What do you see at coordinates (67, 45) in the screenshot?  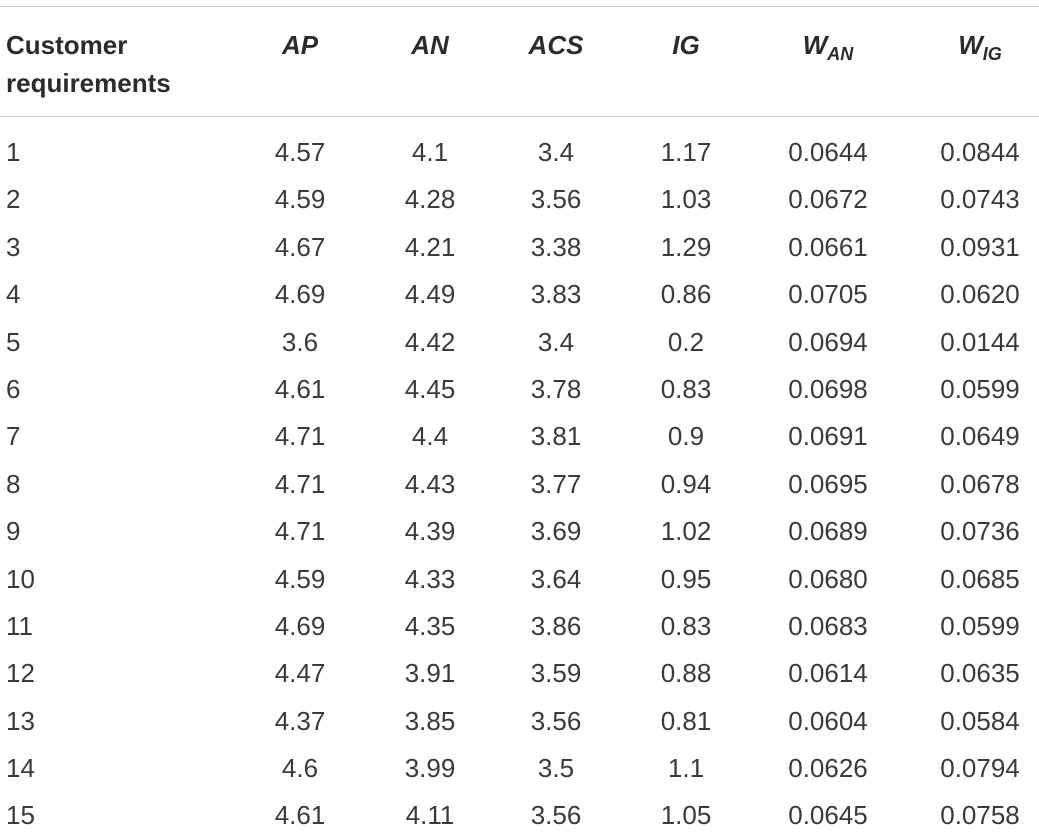 I see `header-customer-line1: Customer` at bounding box center [67, 45].